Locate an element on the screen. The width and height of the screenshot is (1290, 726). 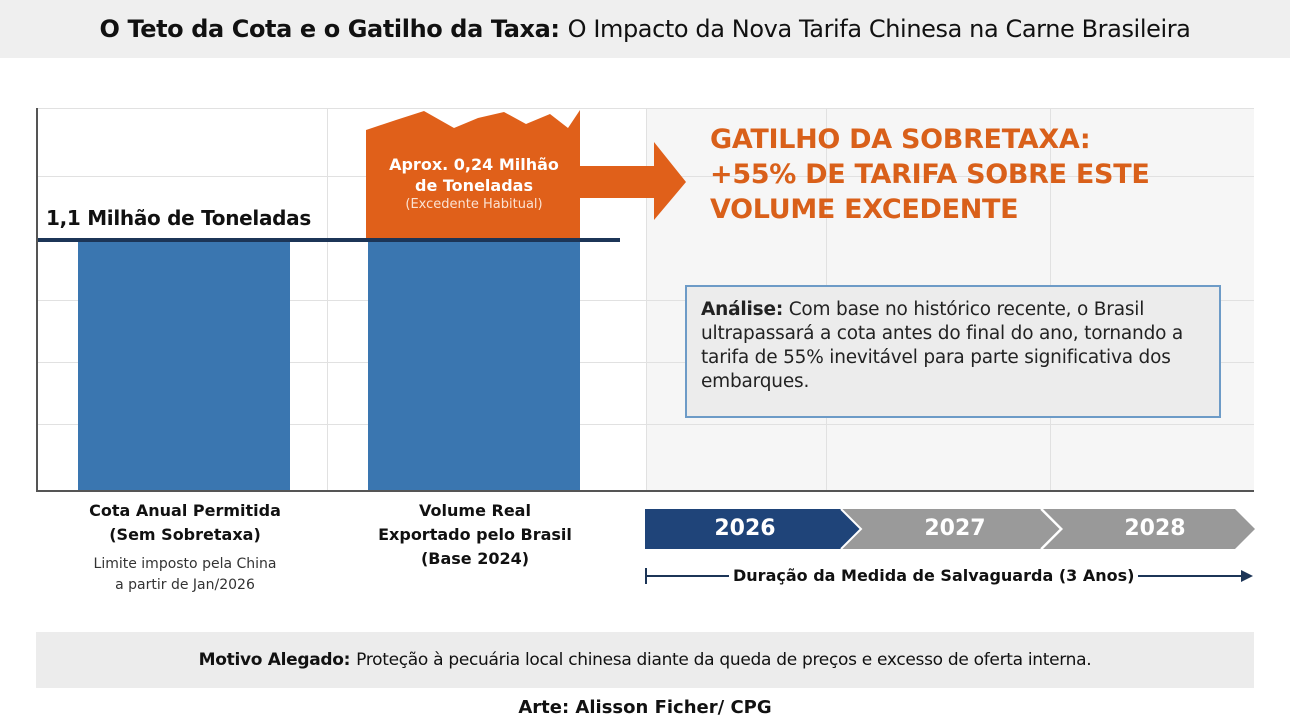
timeline-year-2027: 2027 is located at coordinates (955, 528).